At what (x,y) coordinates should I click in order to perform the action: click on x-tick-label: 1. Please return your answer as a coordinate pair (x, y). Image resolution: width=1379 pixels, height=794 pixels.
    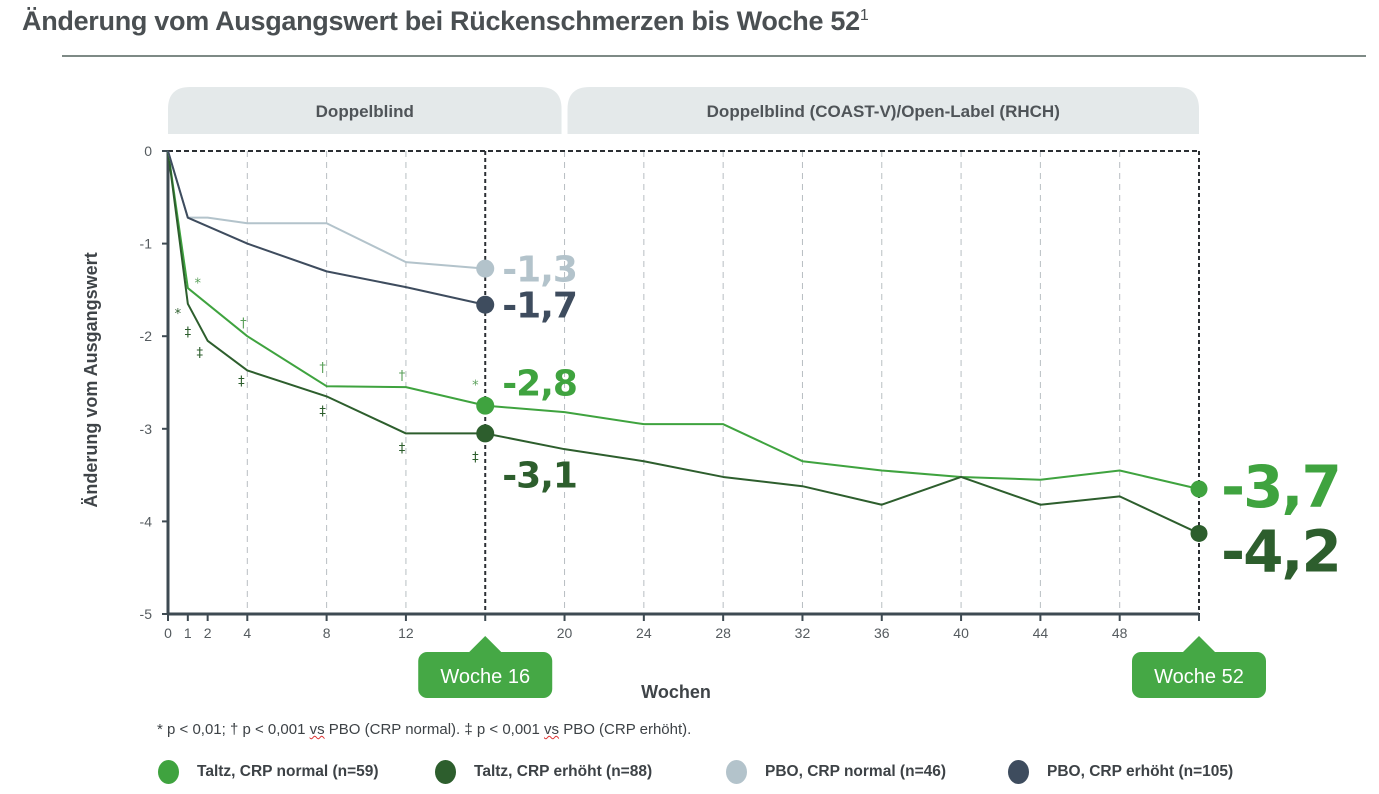
    Looking at the image, I should click on (188, 633).